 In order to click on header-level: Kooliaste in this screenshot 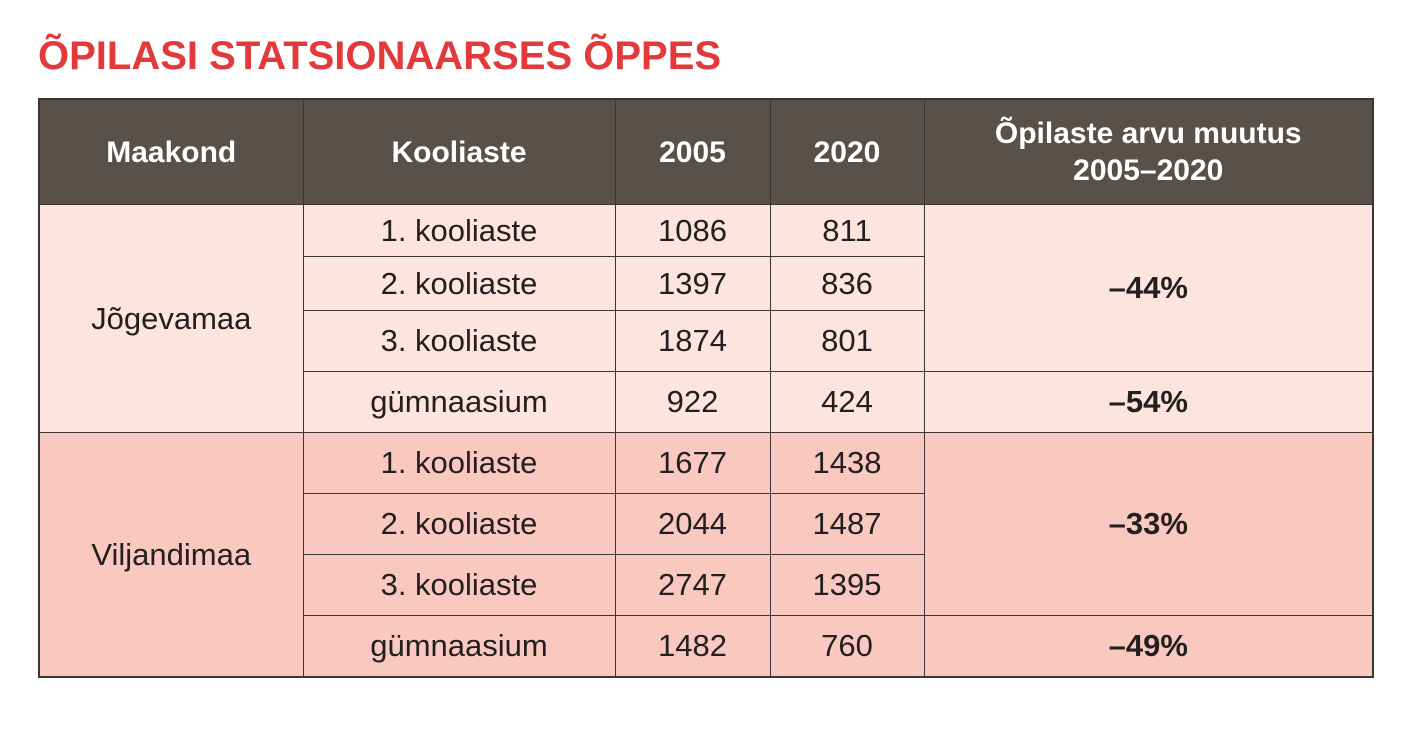, I will do `click(459, 151)`.